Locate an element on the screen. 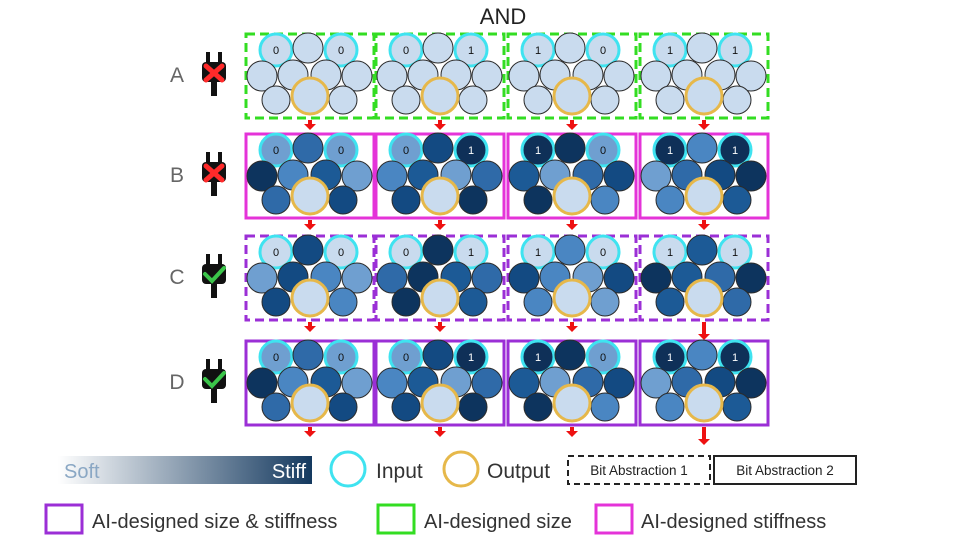 The height and width of the screenshot is (540, 960). bit-abstraction-1-legend: Bit Abstraction 1 is located at coordinates (639, 470).